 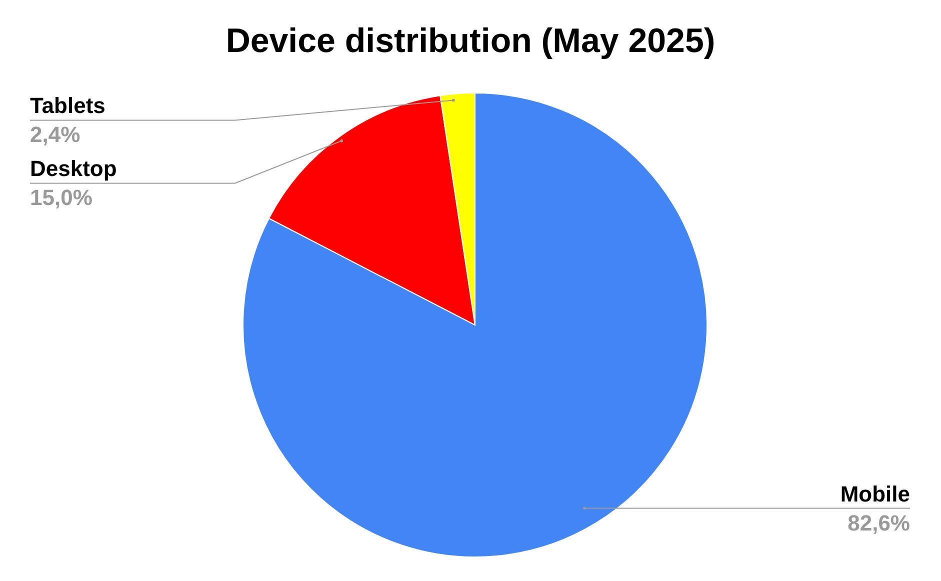 I want to click on slice-label: Mobile, so click(x=875, y=493).